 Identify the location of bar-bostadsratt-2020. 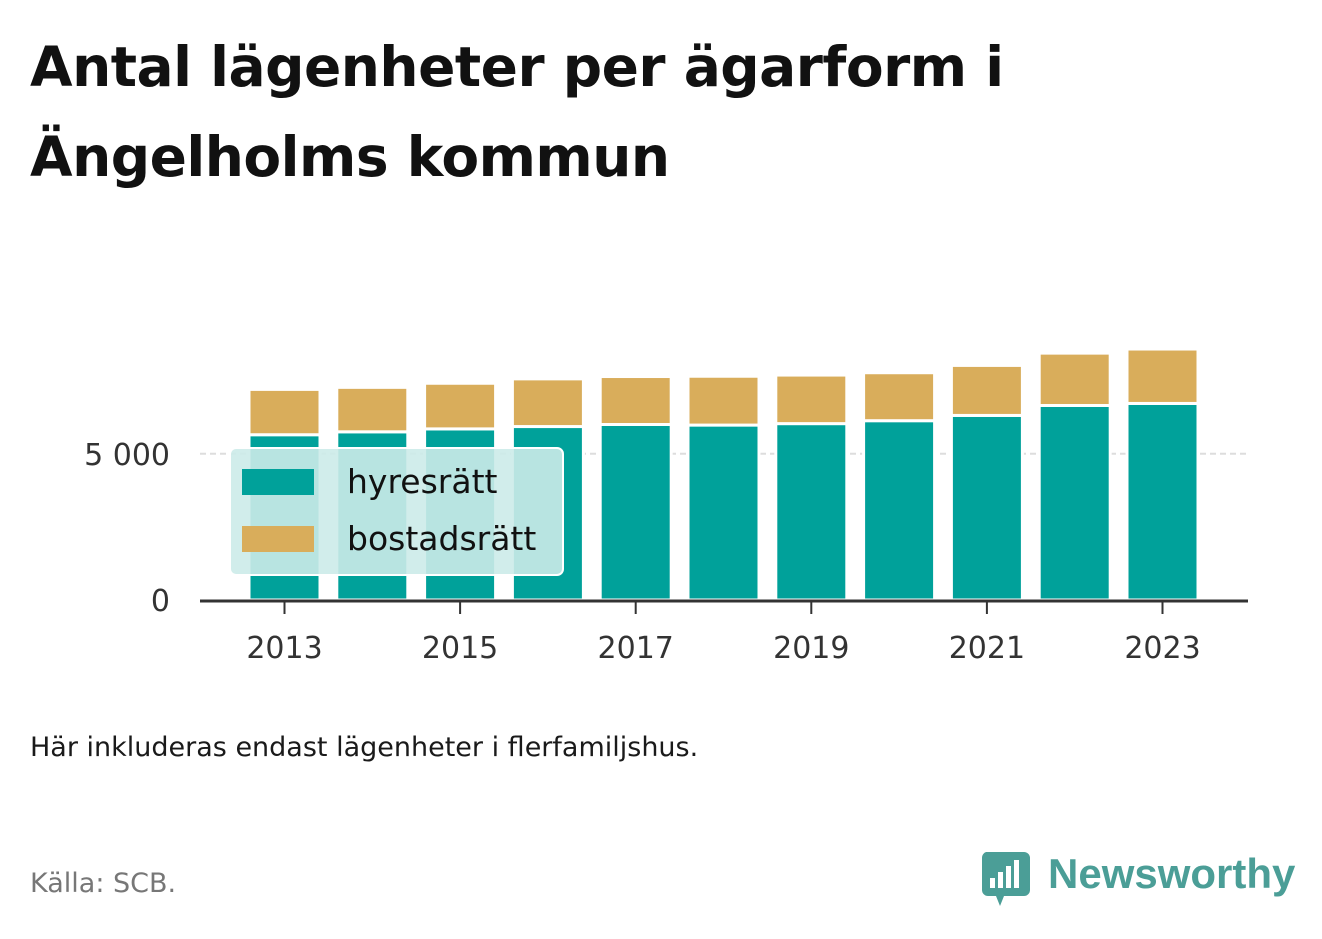
(899, 397).